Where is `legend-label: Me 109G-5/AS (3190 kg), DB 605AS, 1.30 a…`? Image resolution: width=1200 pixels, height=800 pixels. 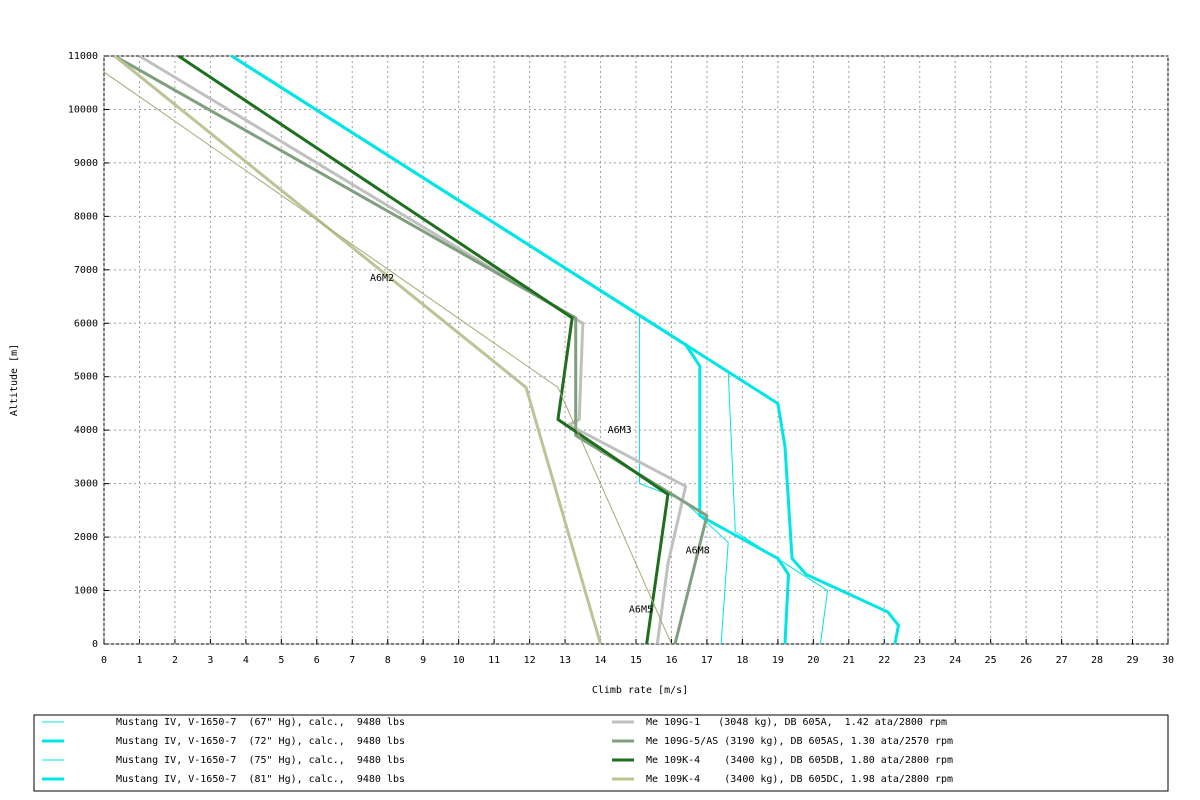
legend-label: Me 109G-5/AS (3190 kg), DB 605AS, 1.30 a… is located at coordinates (799, 741).